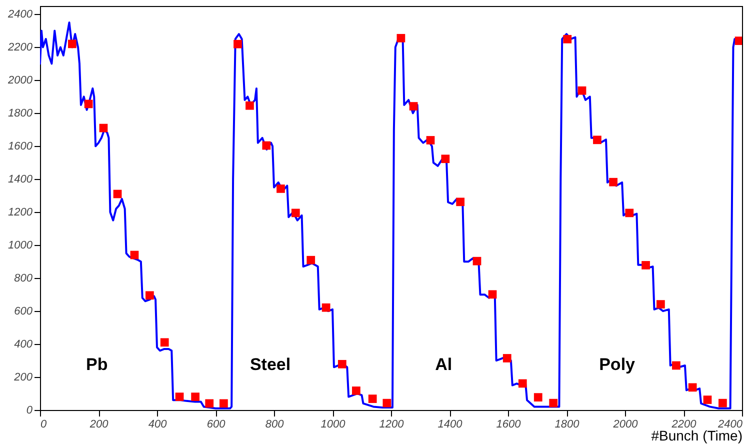 This screenshot has width=749, height=446. I want to click on annotation: Pb, so click(97, 364).